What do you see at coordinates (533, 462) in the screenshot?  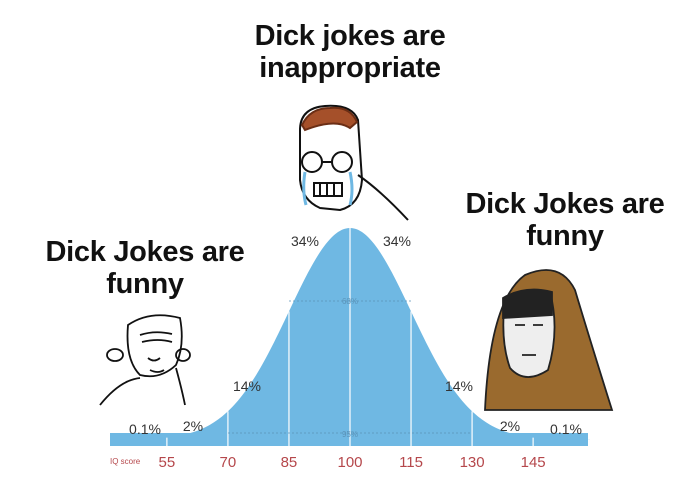 I see `tick-label: 145` at bounding box center [533, 462].